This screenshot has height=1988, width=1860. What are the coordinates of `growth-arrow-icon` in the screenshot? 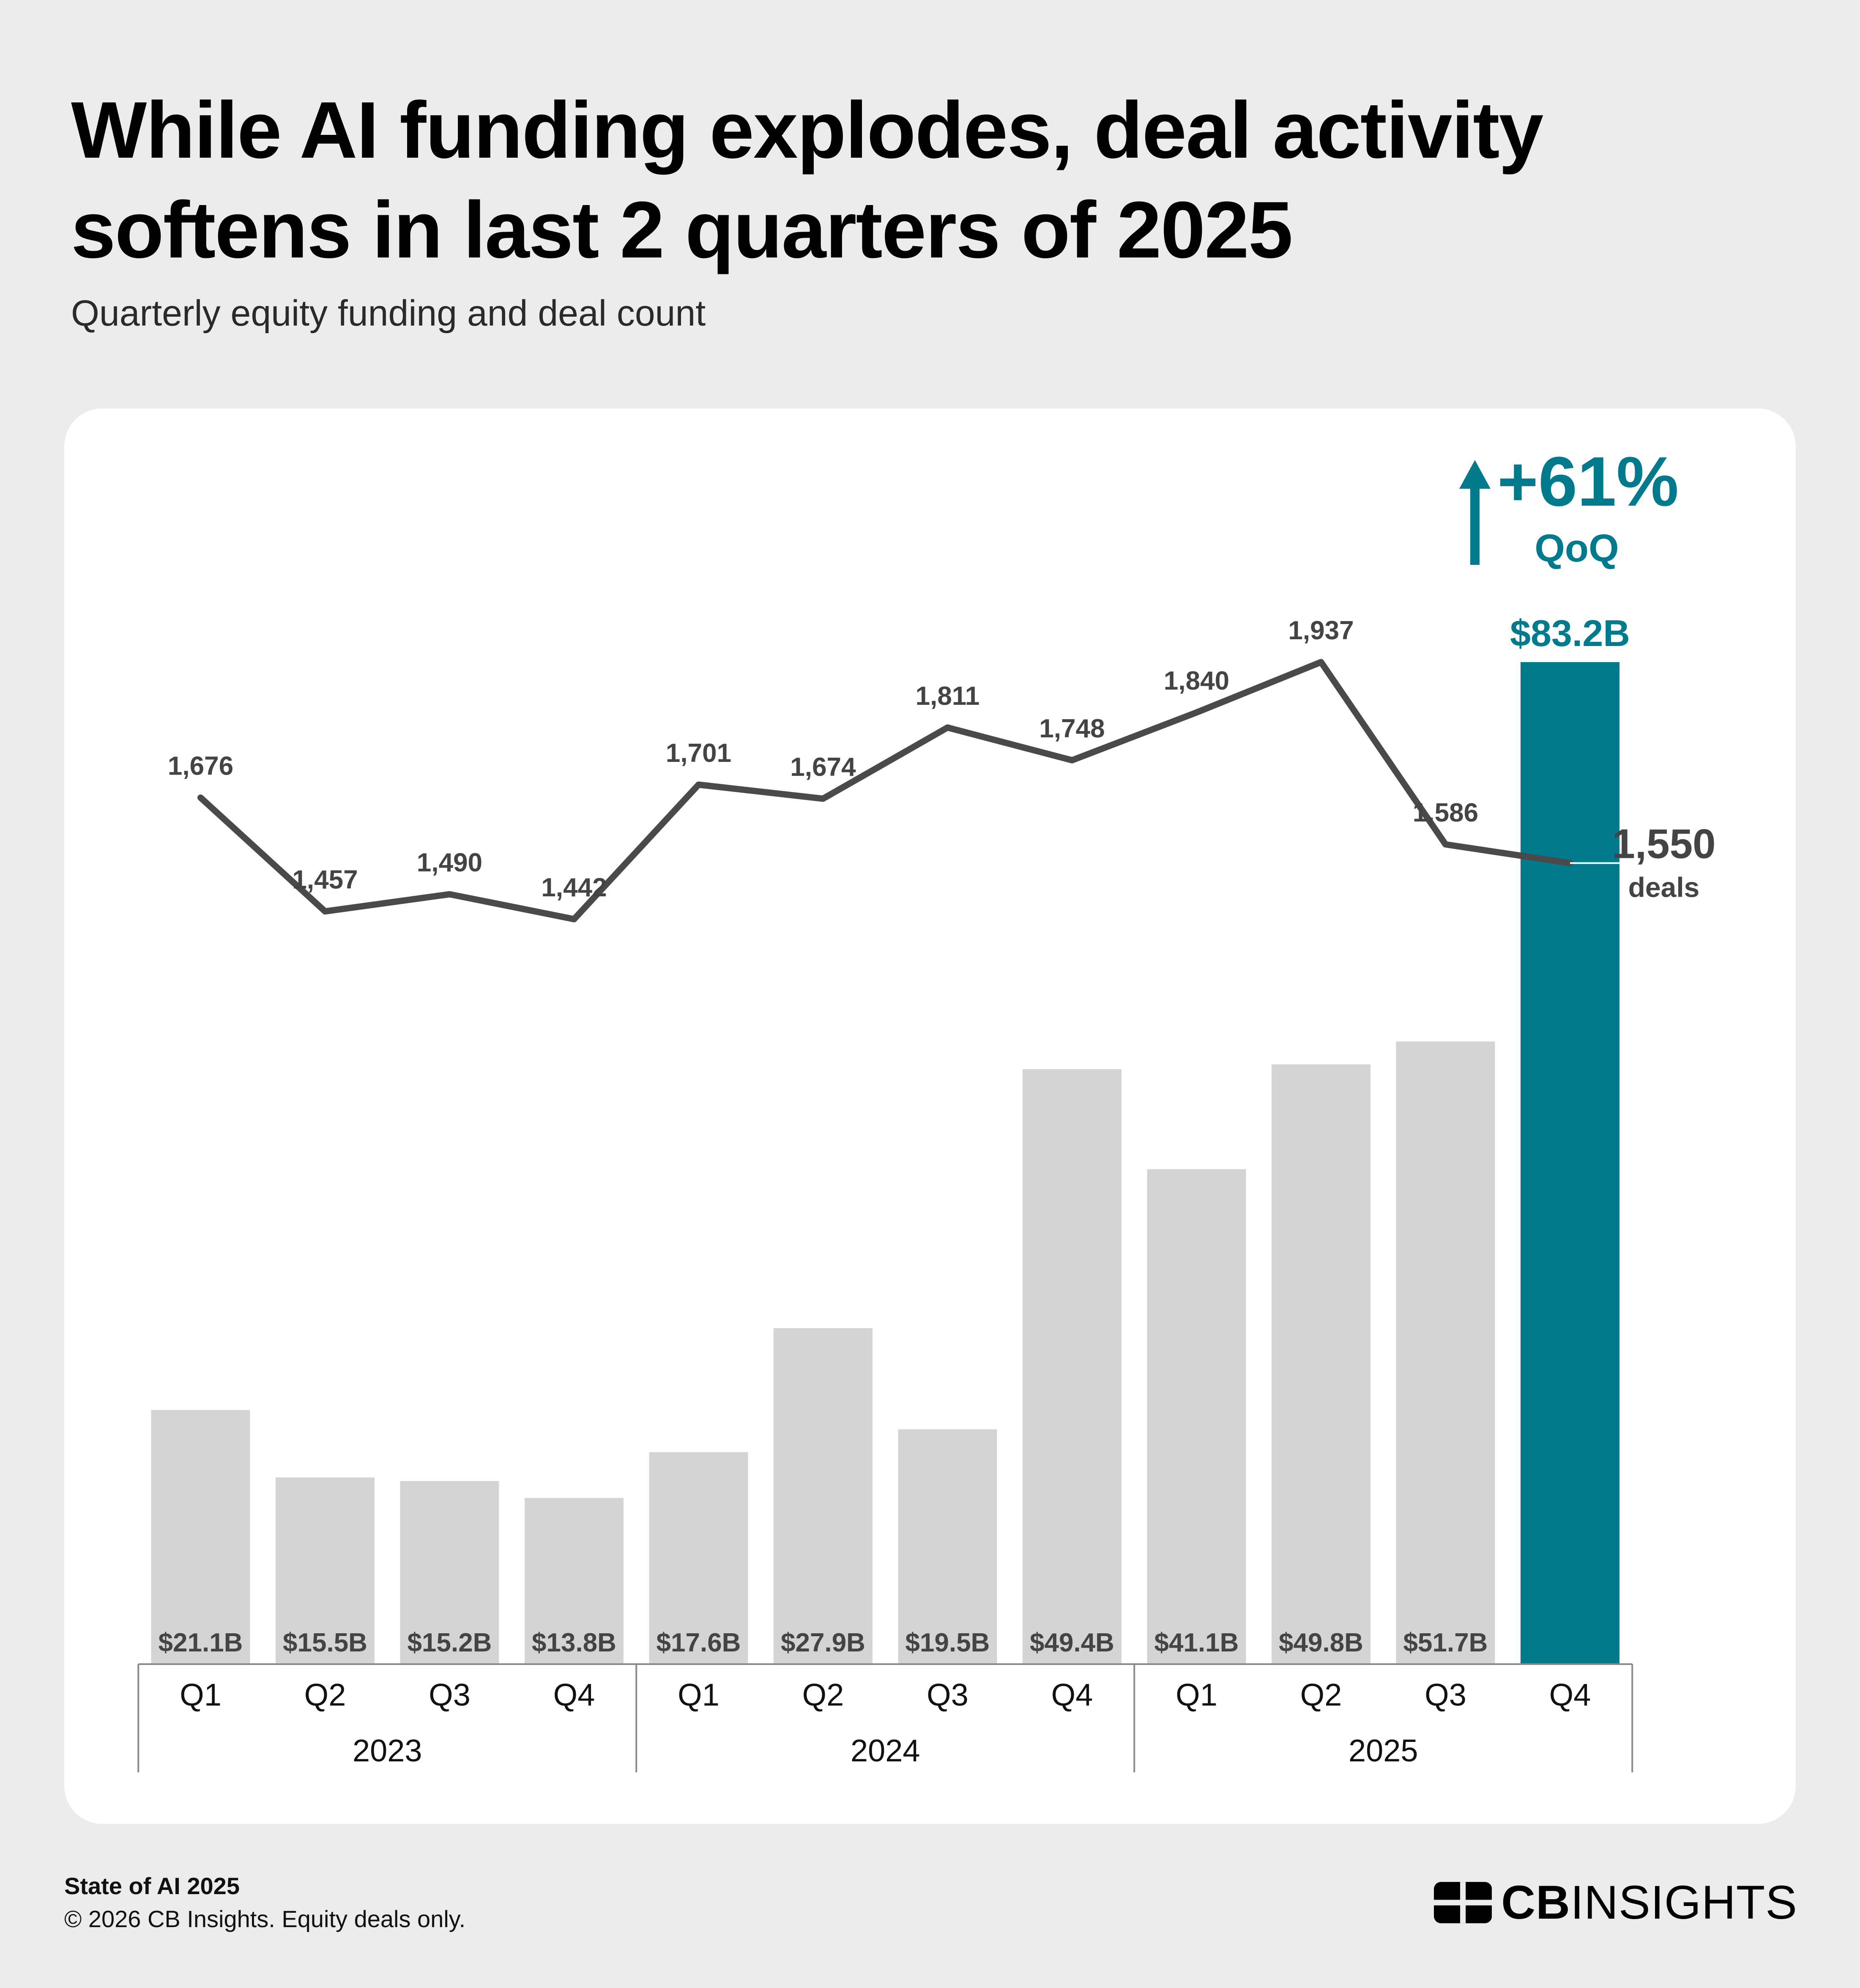 It's located at (1475, 475).